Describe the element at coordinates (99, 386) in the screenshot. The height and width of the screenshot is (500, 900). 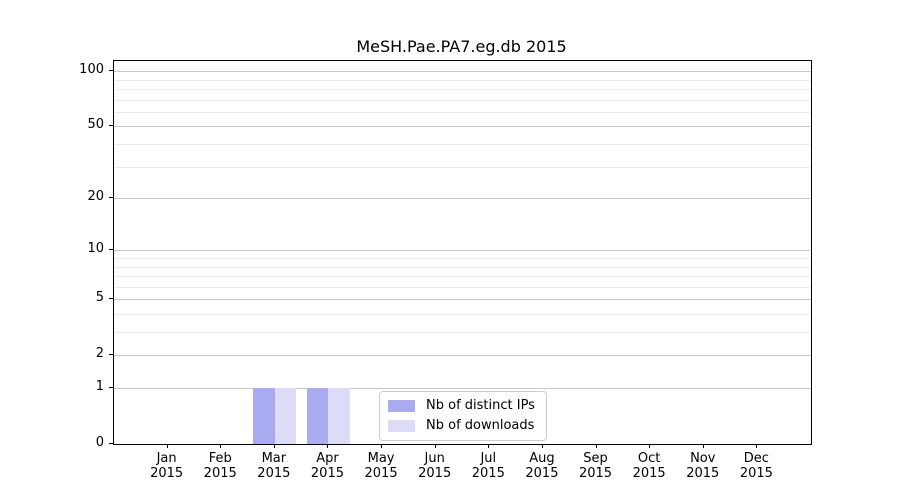
I see `y-tick-label: 1` at that location.